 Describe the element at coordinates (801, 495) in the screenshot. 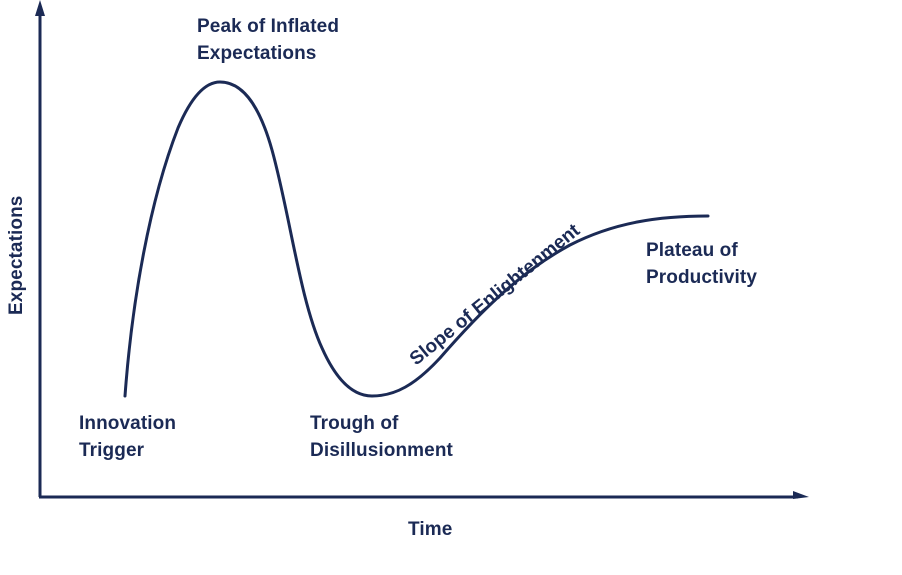

I see `x-axis-arrow-icon` at that location.